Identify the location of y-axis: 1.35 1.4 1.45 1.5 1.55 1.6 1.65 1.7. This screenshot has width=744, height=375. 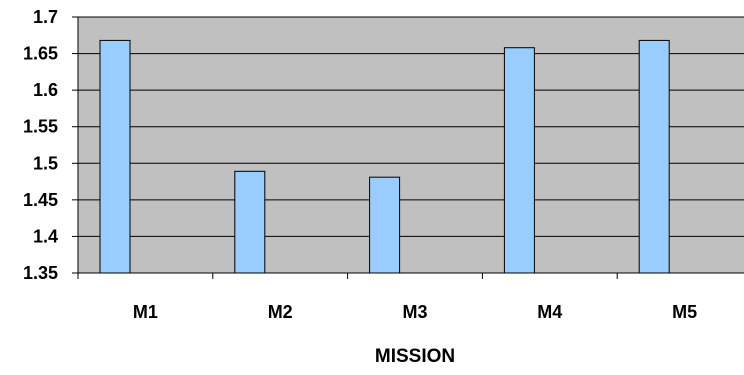
(50, 145).